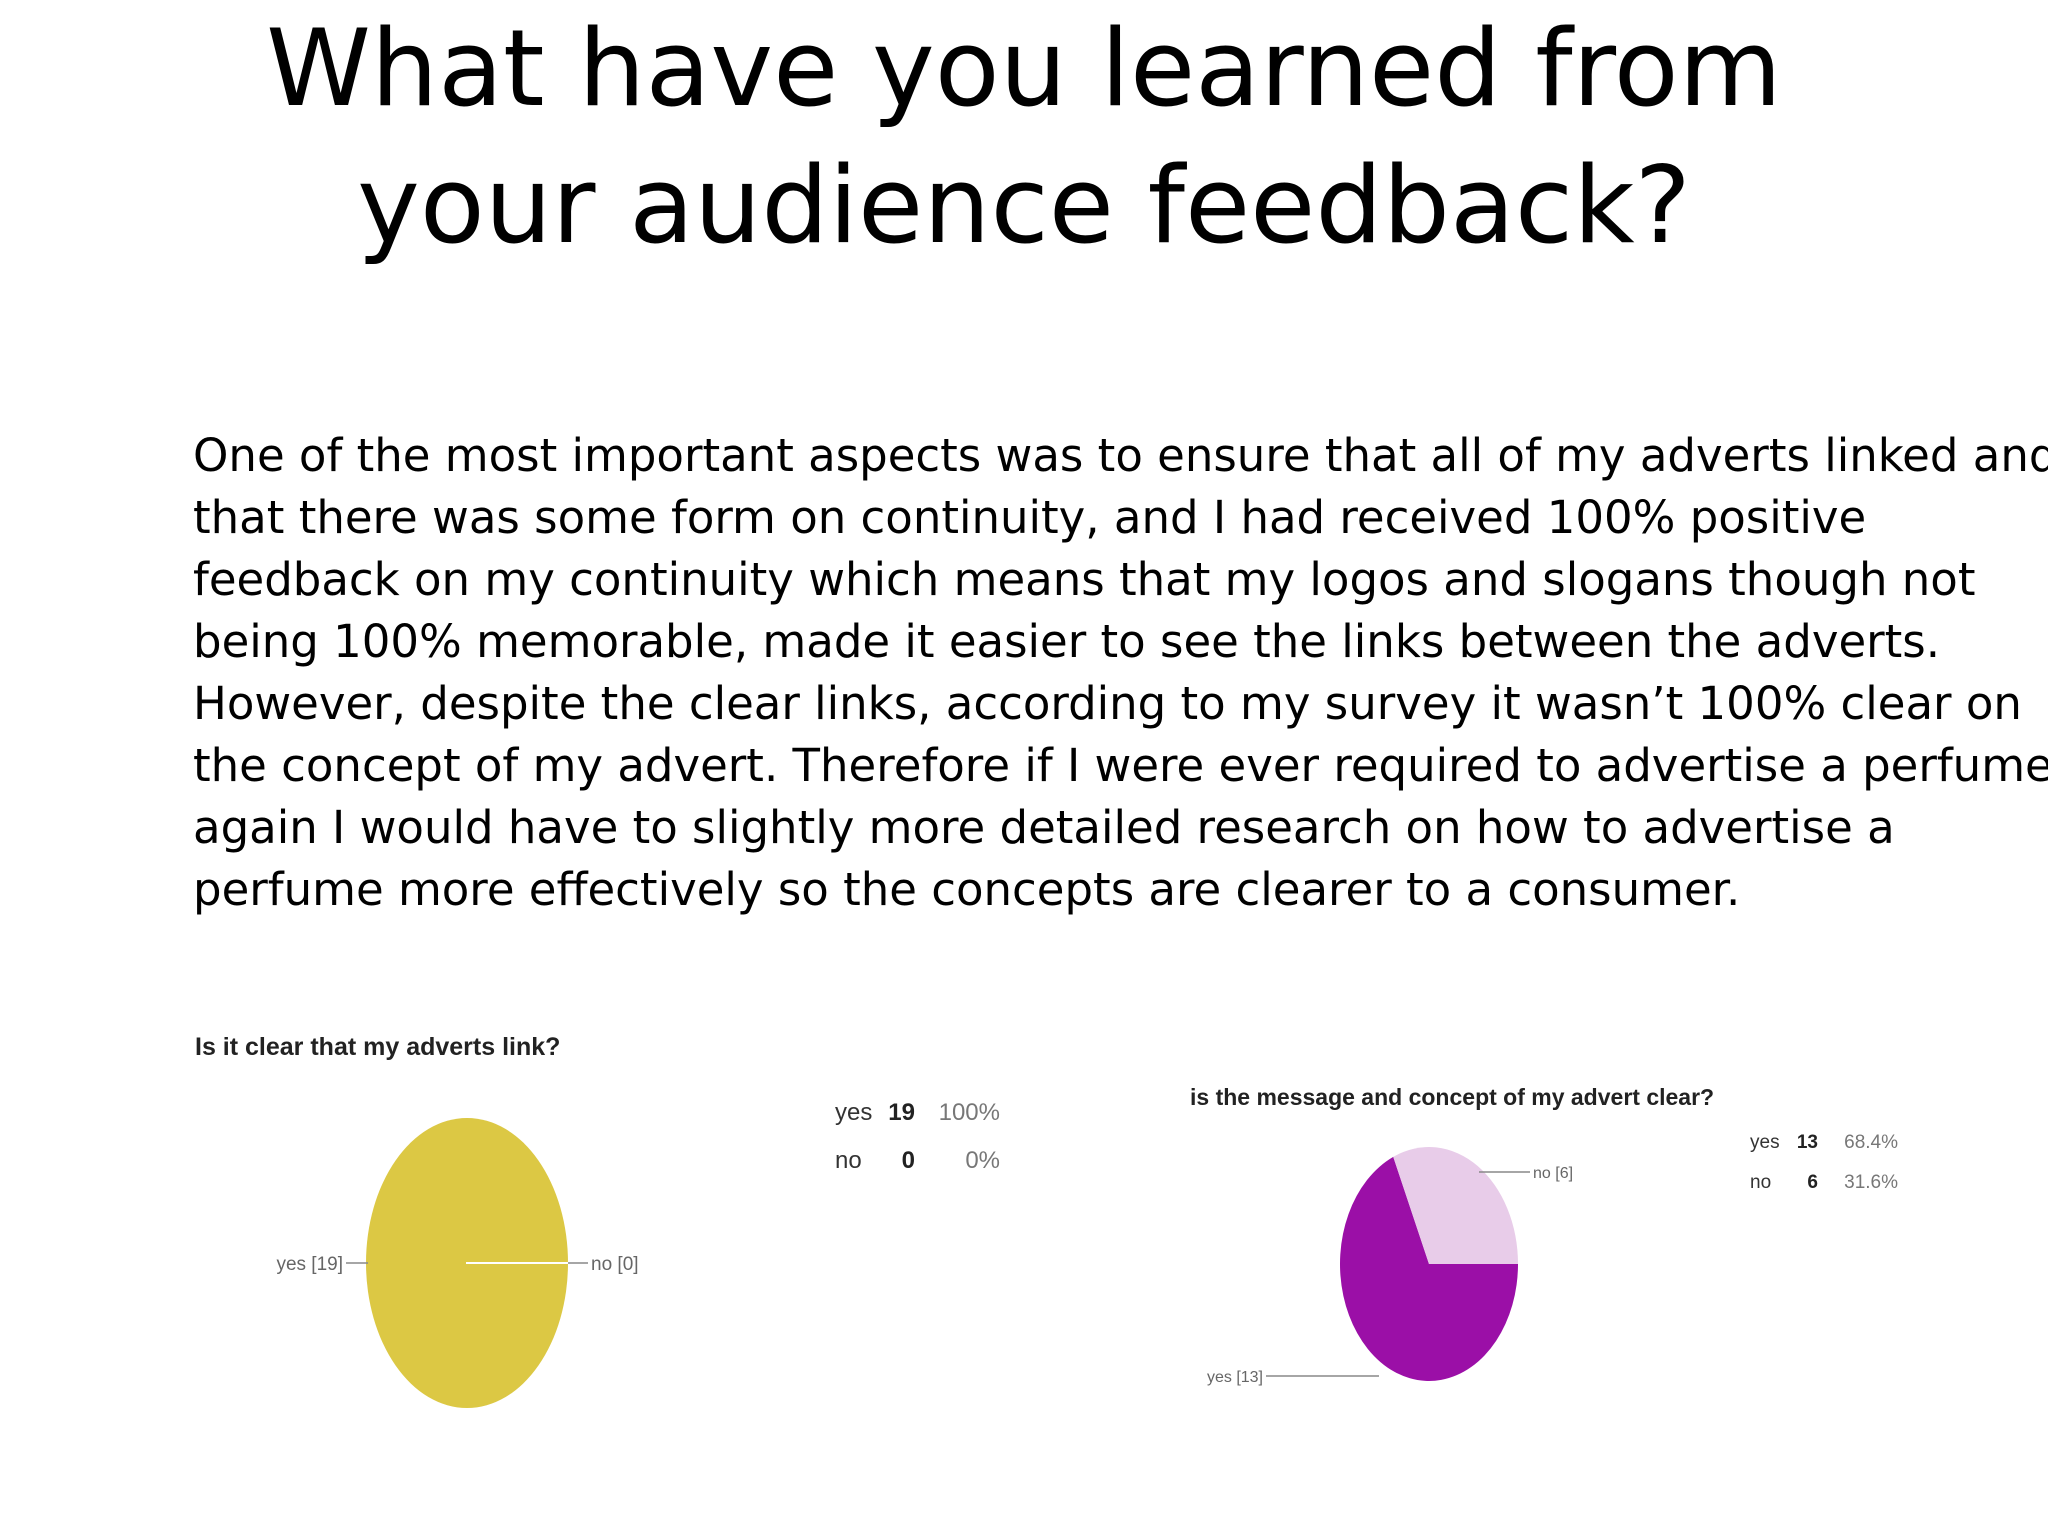  Describe the element at coordinates (1455, 1205) in the screenshot. I see `pie-slice-no` at that location.